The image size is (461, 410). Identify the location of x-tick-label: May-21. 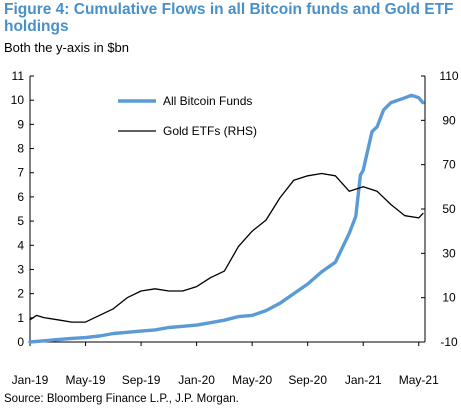
(419, 380).